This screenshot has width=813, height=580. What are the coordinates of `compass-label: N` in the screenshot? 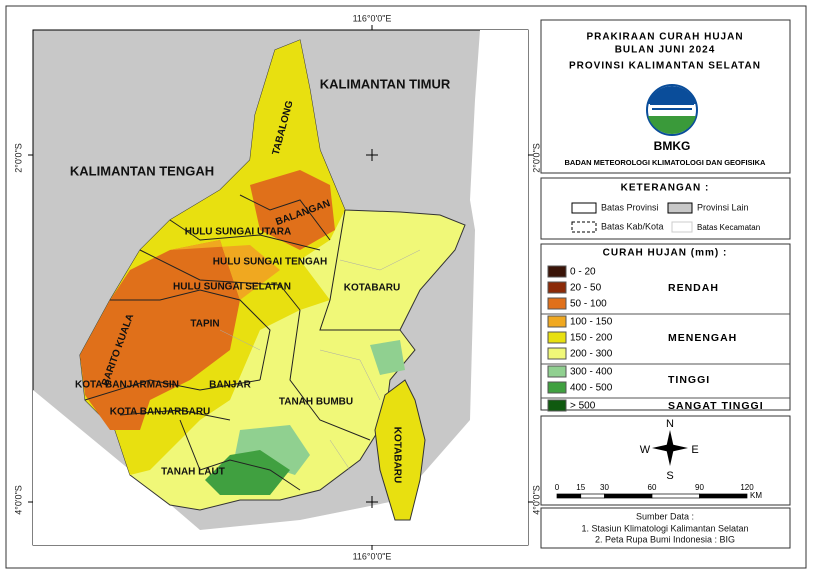 It's located at (670, 424).